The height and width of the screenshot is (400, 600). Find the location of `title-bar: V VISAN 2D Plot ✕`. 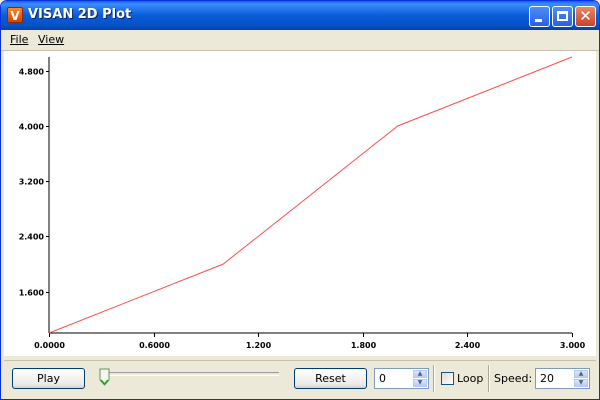

title-bar: V VISAN 2D Plot ✕ is located at coordinates (300, 15).